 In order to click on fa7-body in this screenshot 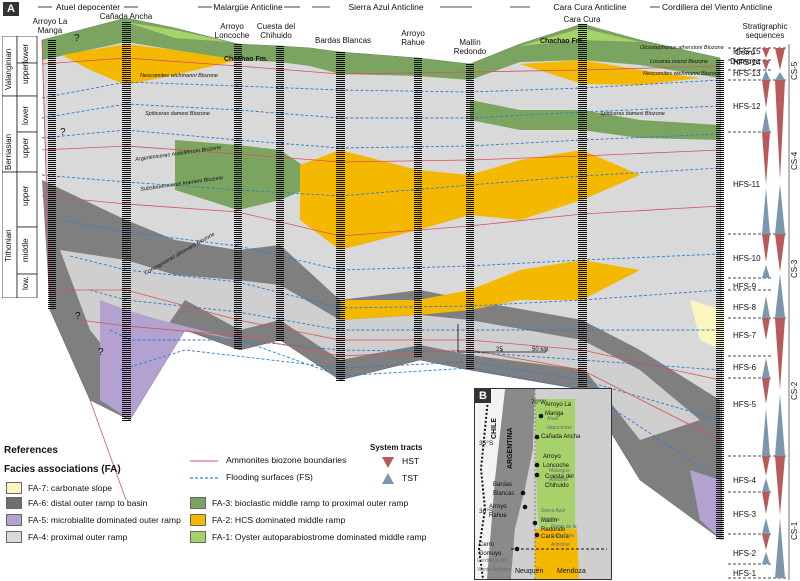, I will do `click(706, 325)`.